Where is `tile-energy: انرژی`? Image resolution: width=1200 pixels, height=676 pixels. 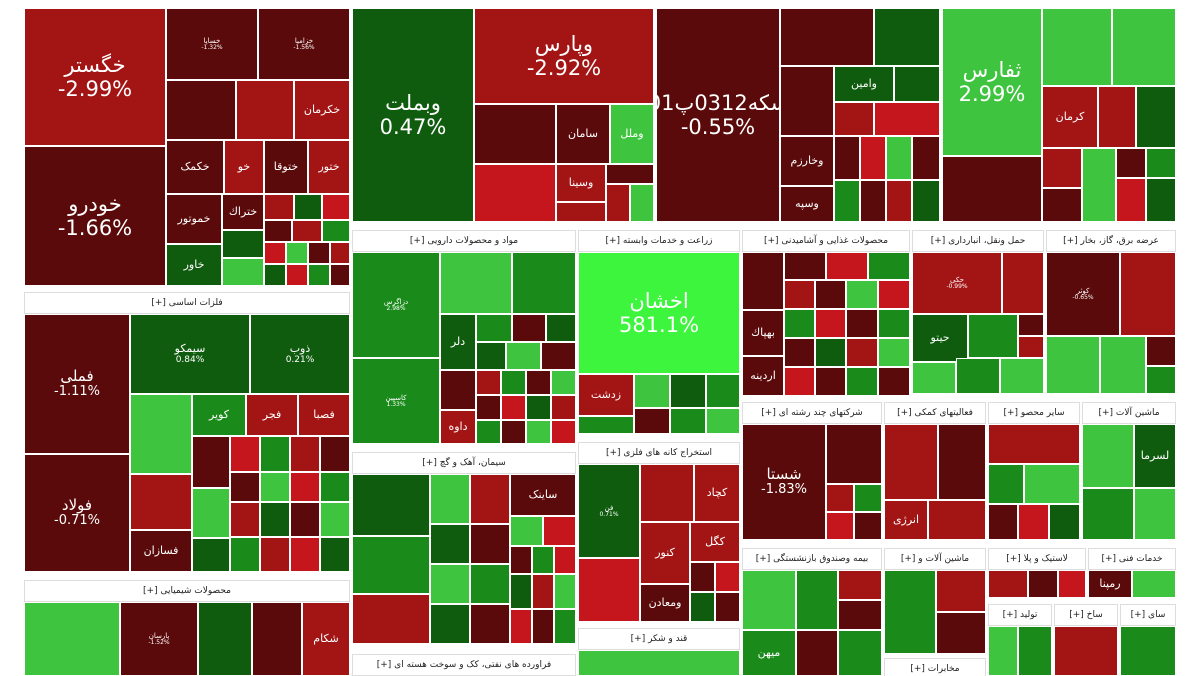
tile-energy: انرژی is located at coordinates (906, 520).